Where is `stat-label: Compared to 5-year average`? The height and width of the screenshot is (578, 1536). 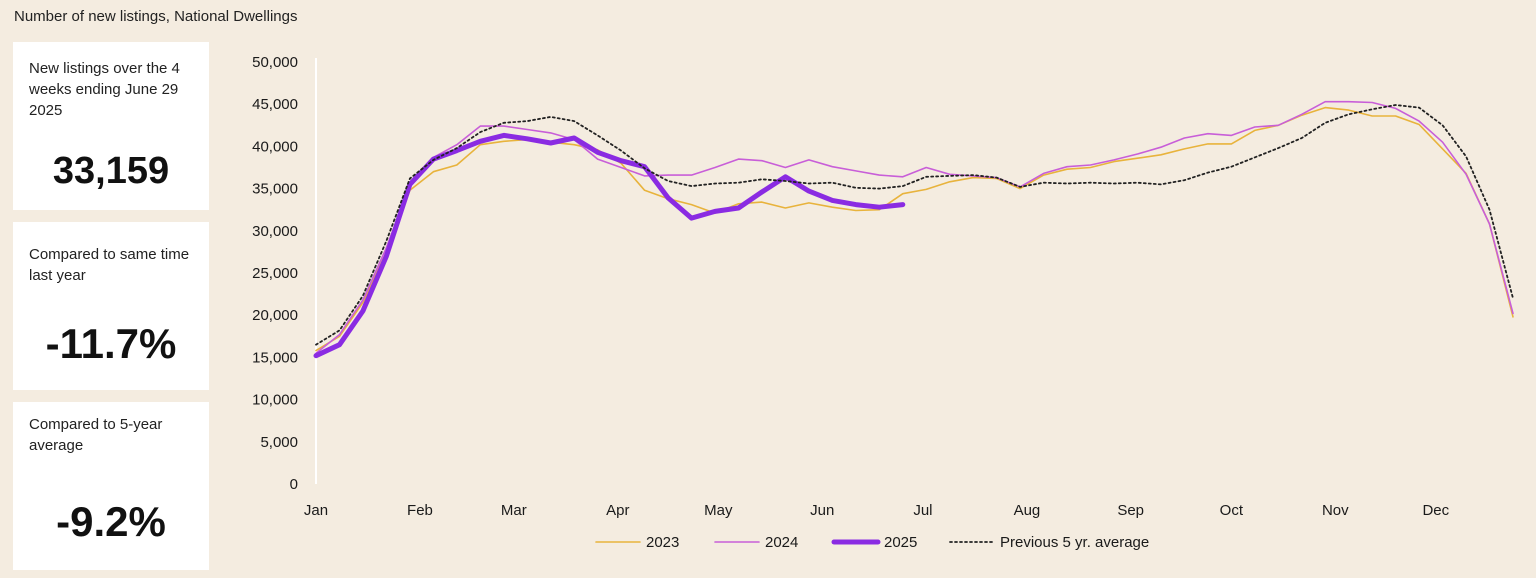
stat-label: Compared to 5-year average is located at coordinates (96, 435).